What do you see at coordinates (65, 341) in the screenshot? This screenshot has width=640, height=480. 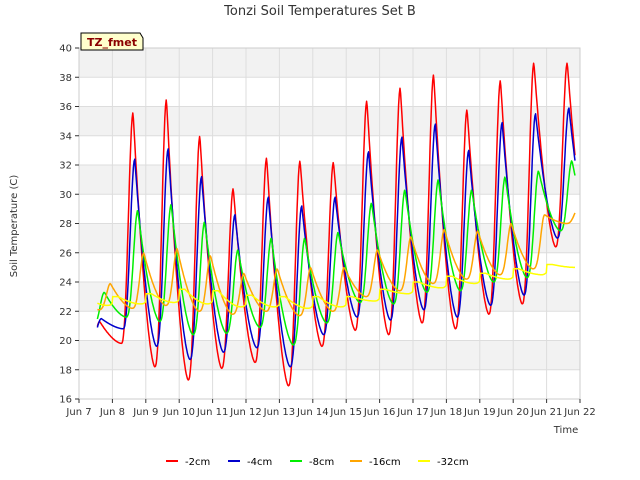 I see `y-tick-label: 20` at bounding box center [65, 341].